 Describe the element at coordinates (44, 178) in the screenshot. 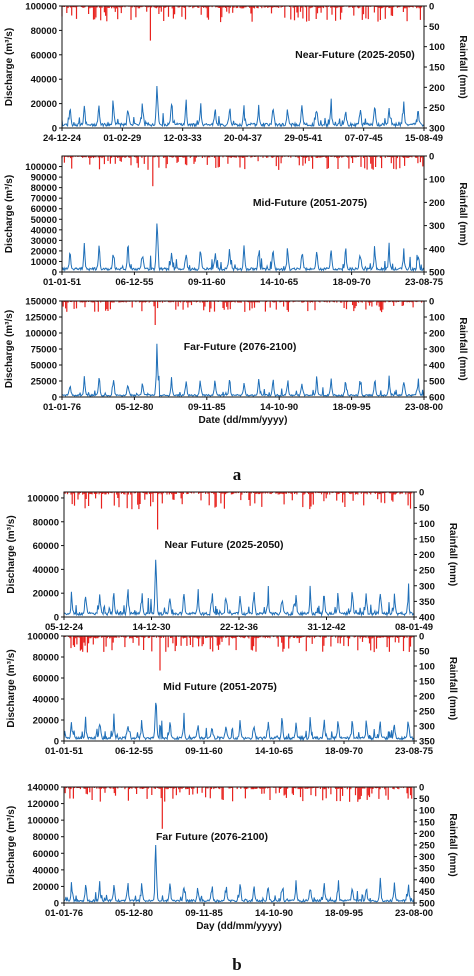

I see `y-tick-label: 90000` at that location.